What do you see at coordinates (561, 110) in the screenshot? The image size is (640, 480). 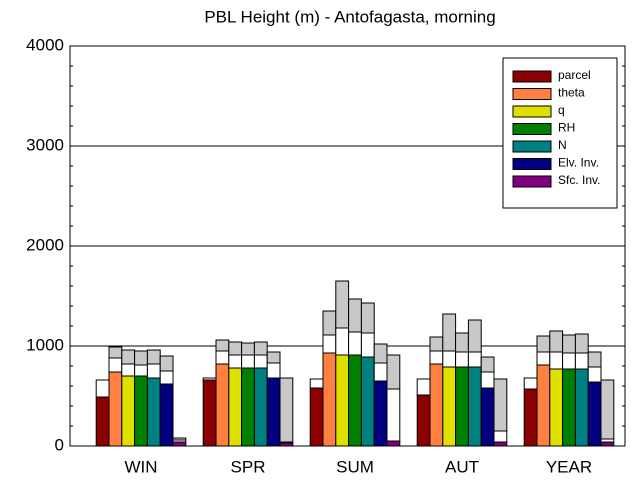 I see `legend-label: q` at bounding box center [561, 110].